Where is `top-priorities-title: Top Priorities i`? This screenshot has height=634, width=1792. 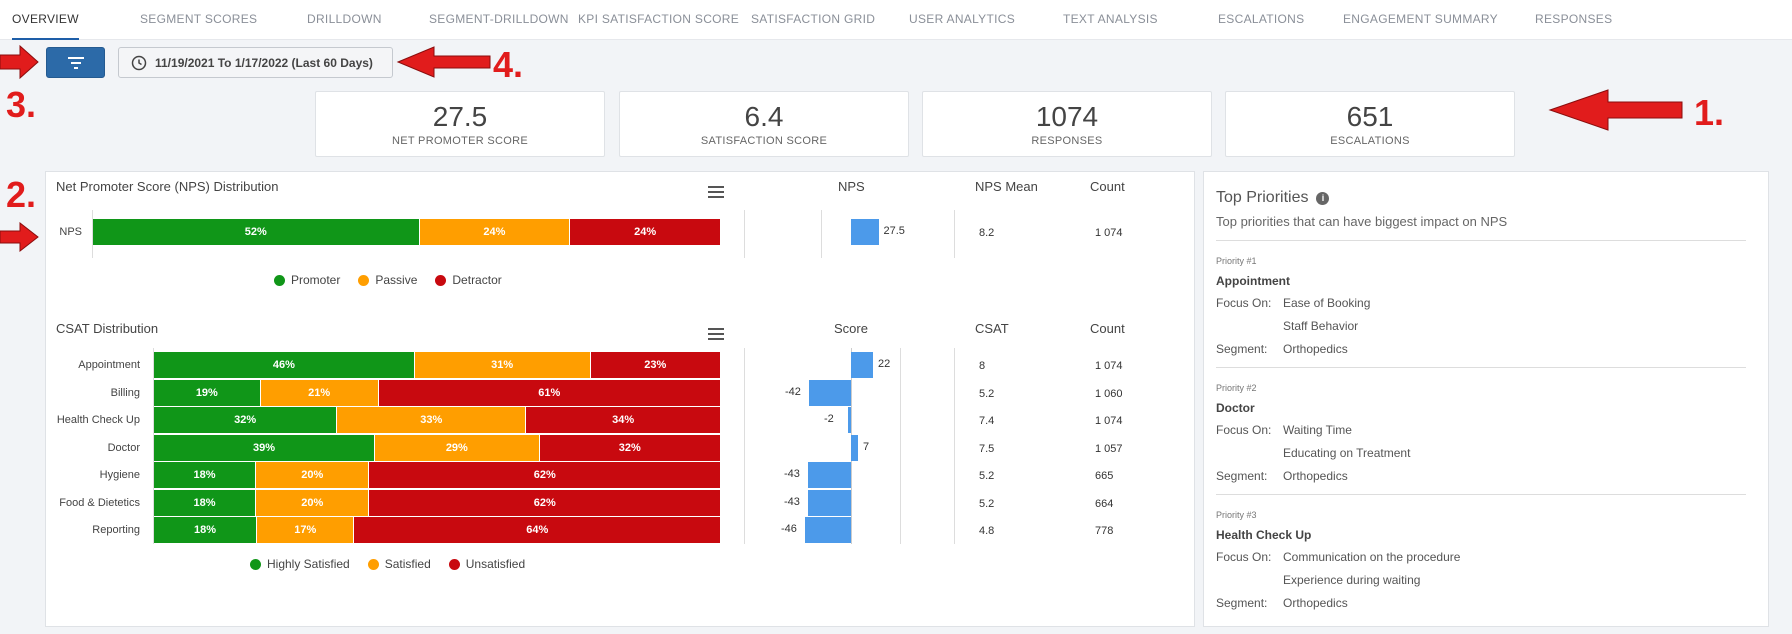 top-priorities-title: Top Priorities i is located at coordinates (1273, 198).